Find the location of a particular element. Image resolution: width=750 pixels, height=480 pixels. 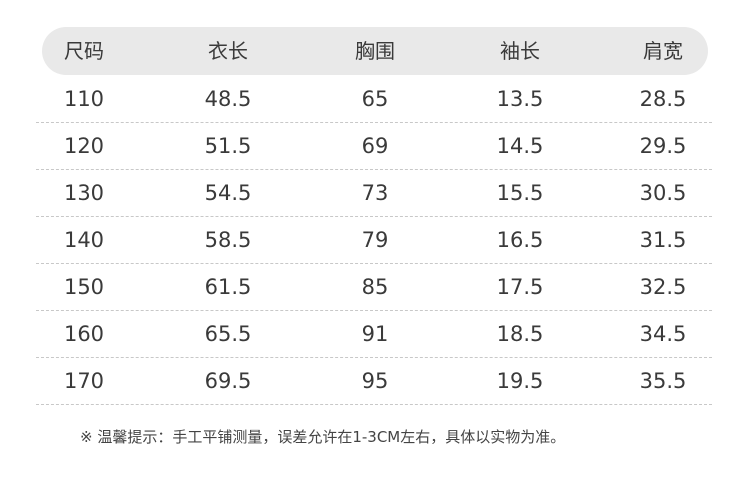

table-row: 170 69.5 95 19.5 35.5 is located at coordinates (375, 381).